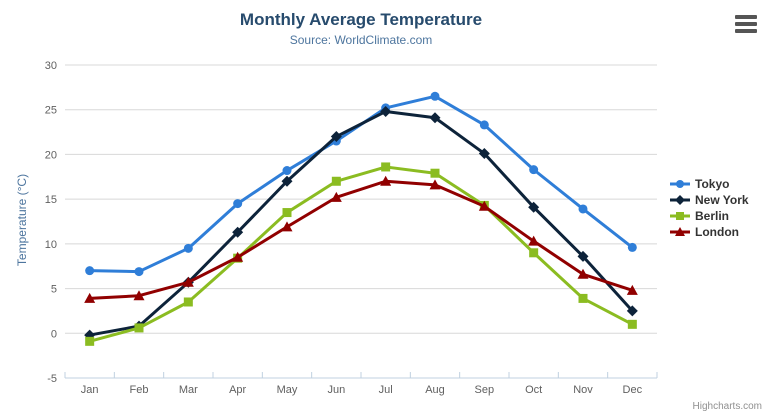 This screenshot has height=416, width=769. I want to click on y-axis-tick-label: 10, so click(51, 245).